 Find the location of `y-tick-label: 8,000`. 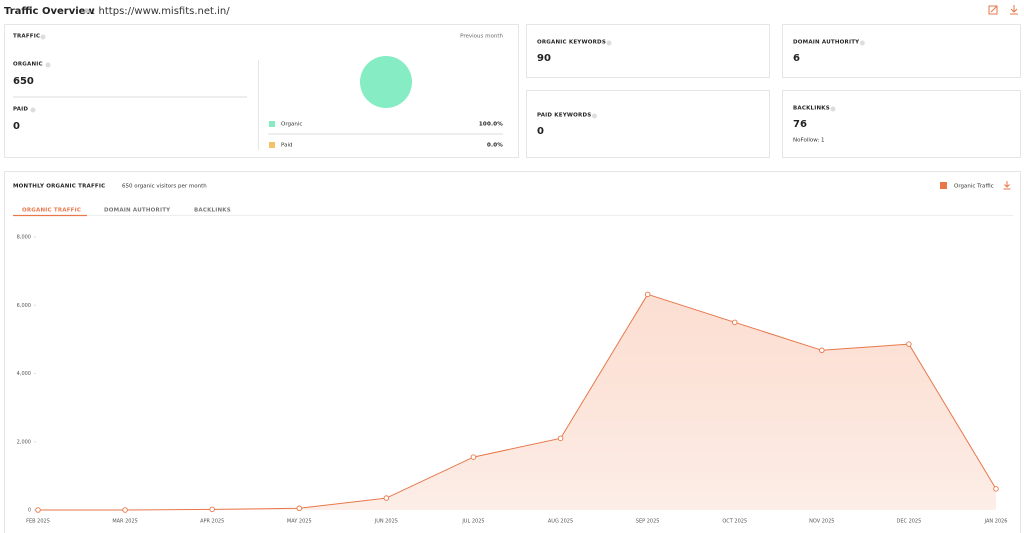

y-tick-label: 8,000 is located at coordinates (24, 238).